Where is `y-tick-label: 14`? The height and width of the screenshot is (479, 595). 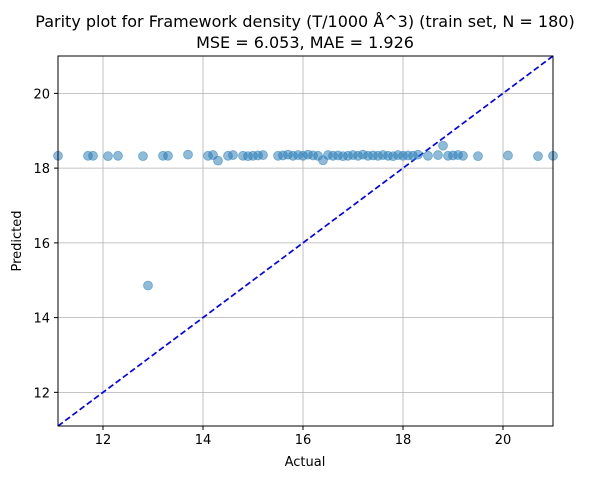
y-tick-label: 14 is located at coordinates (41, 319).